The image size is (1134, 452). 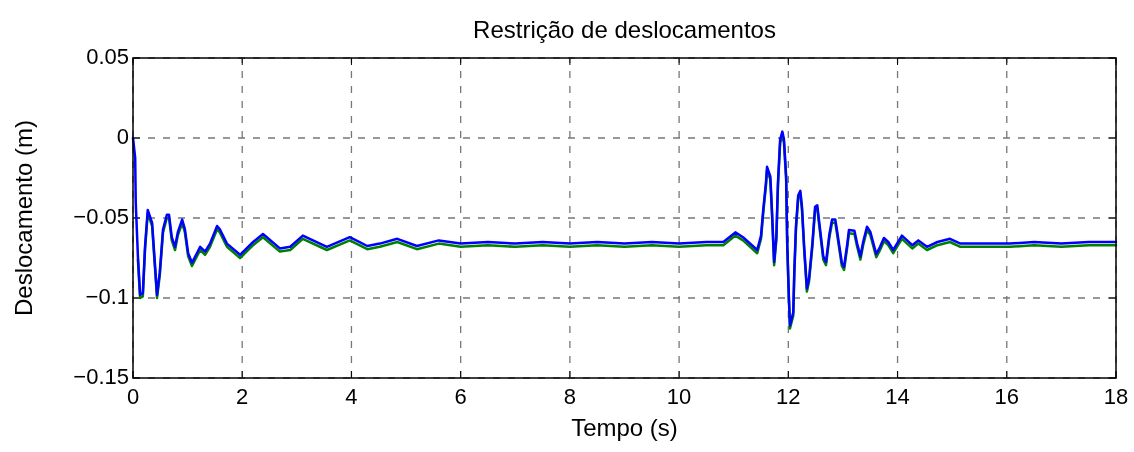 What do you see at coordinates (897, 396) in the screenshot?
I see `x-tick-label: 14` at bounding box center [897, 396].